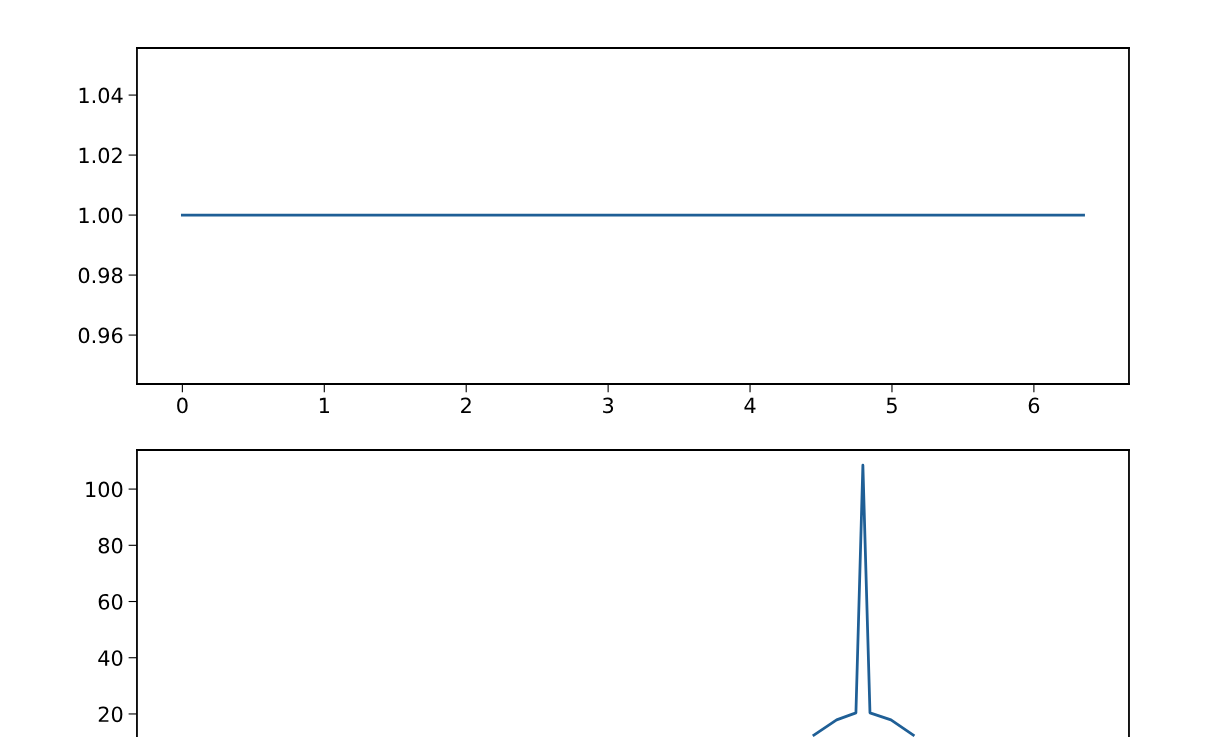  Describe the element at coordinates (110, 601) in the screenshot. I see `y-tick-label: 60` at that location.